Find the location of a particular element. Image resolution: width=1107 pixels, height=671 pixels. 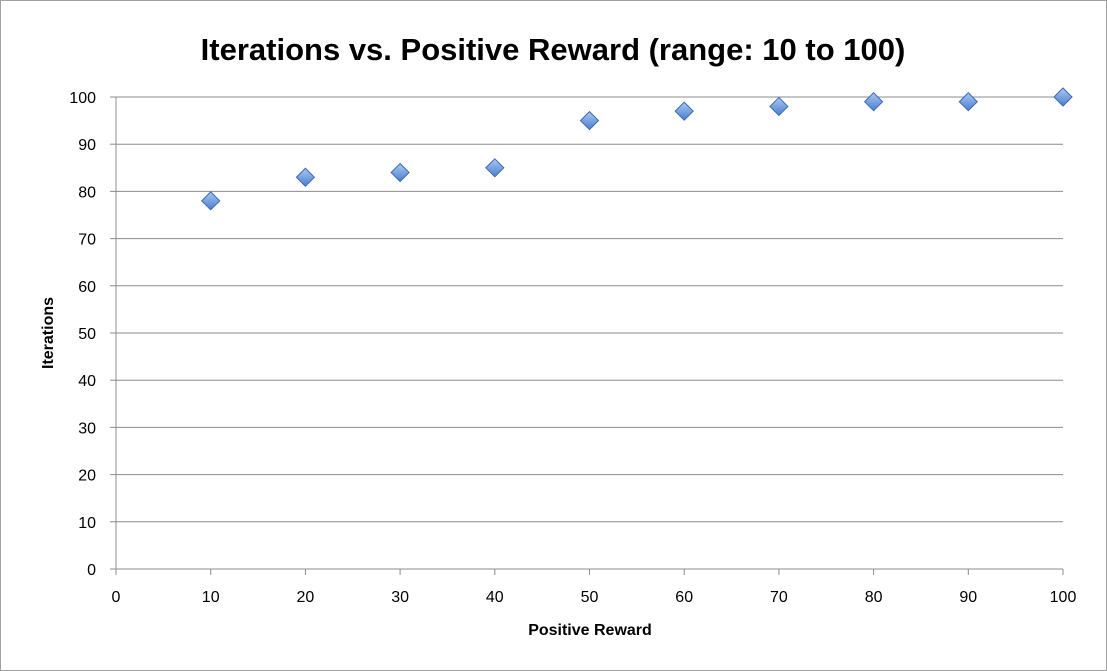

x-tick-label: 20 is located at coordinates (306, 597).